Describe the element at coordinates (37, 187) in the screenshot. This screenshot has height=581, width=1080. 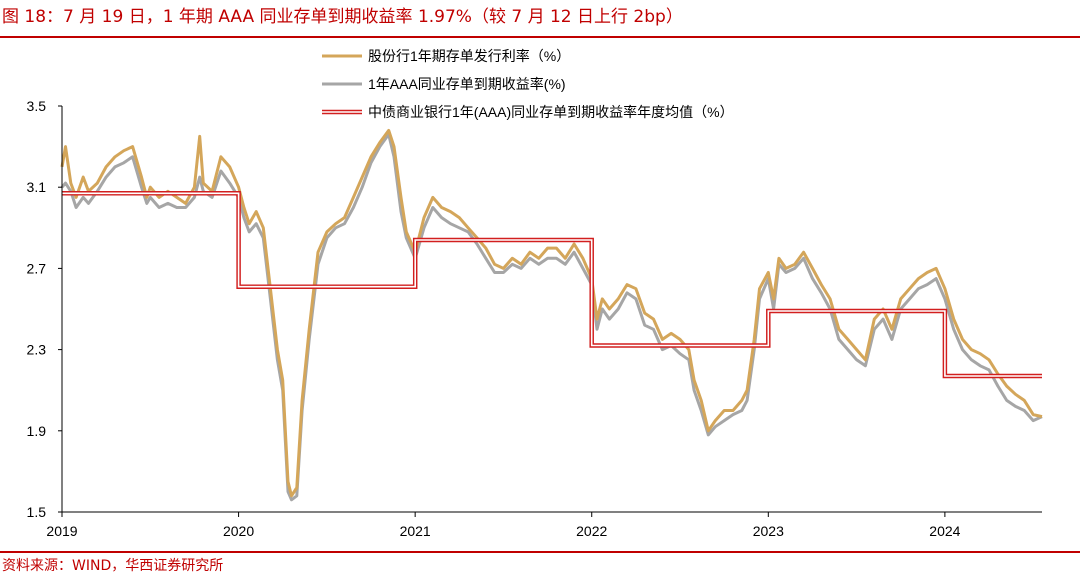
I see `y-tick-label: 3.1` at that location.